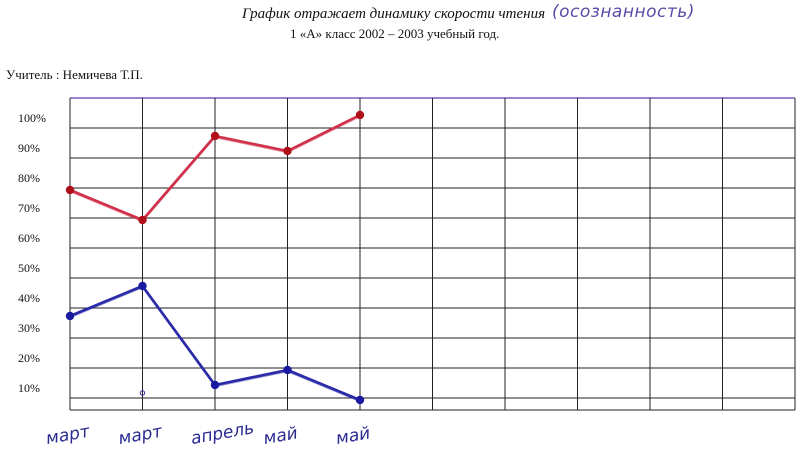 The image size is (800, 453). I want to click on y-tick-label: 100%, so click(32, 118).